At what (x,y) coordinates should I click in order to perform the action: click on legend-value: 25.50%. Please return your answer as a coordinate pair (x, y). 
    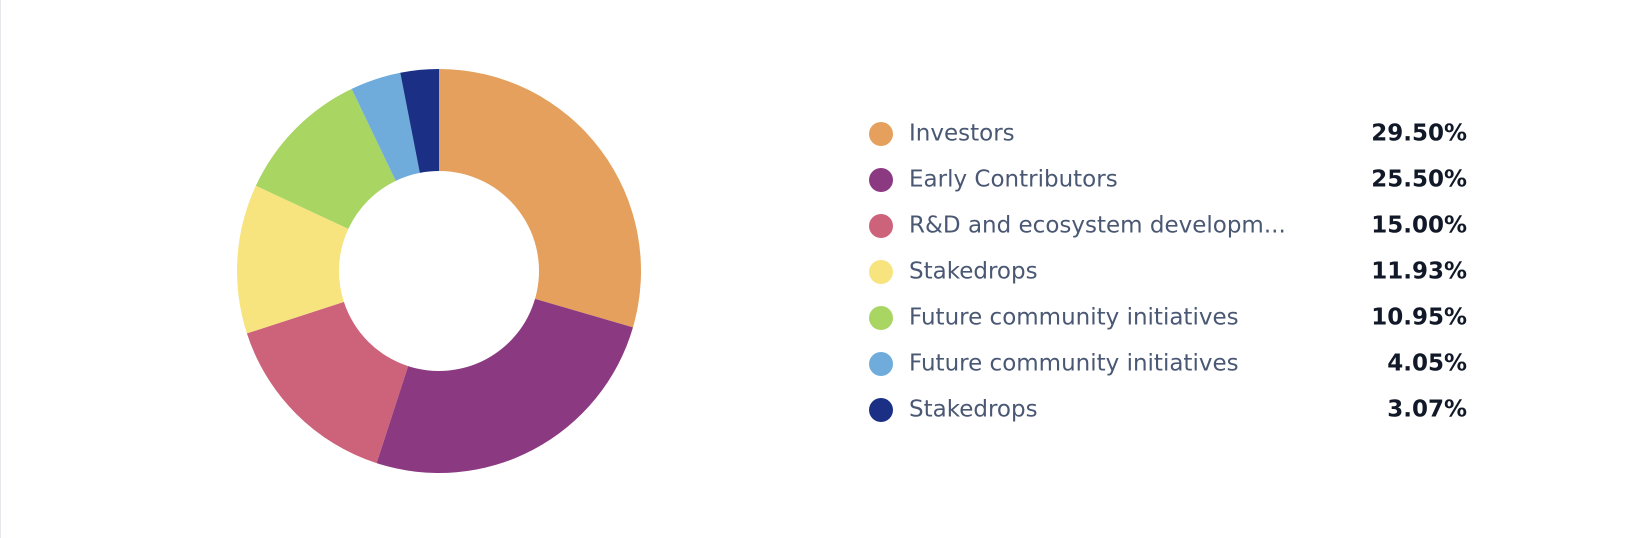
    Looking at the image, I should click on (1419, 180).